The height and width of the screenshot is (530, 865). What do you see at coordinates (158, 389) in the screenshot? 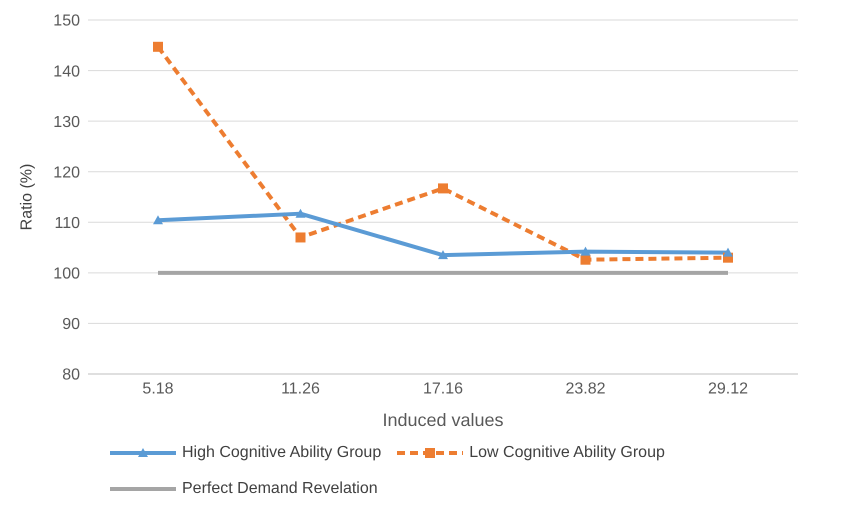
I see `x-tick-label: 5.18` at bounding box center [158, 389].